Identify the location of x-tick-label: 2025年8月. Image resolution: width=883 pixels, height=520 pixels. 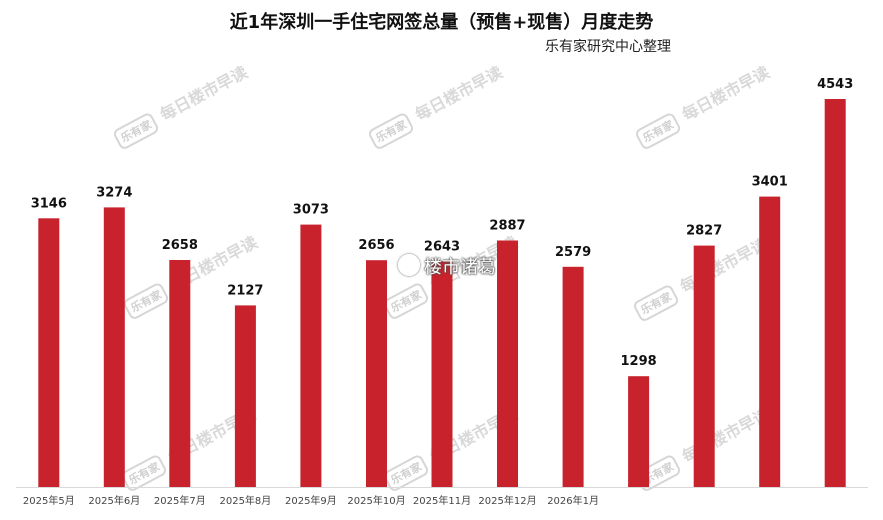
(245, 500).